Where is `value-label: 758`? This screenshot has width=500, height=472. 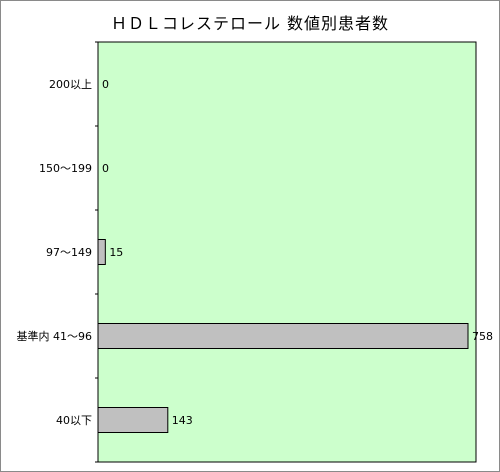
value-label: 758 is located at coordinates (482, 336).